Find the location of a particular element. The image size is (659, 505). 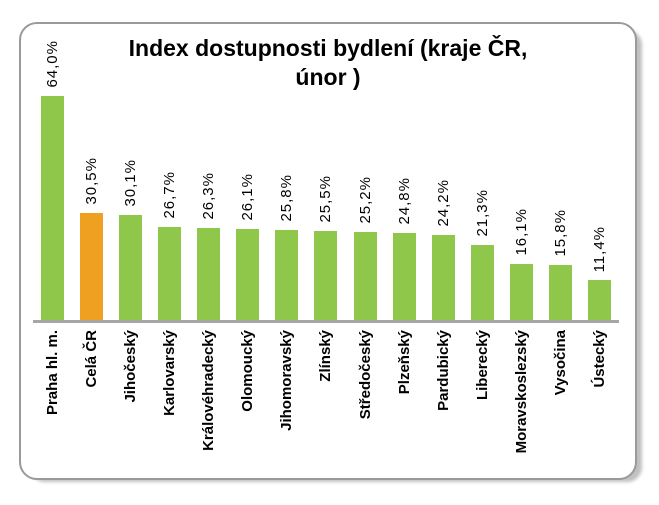

category-column: Jihočeský is located at coordinates (130, 400).